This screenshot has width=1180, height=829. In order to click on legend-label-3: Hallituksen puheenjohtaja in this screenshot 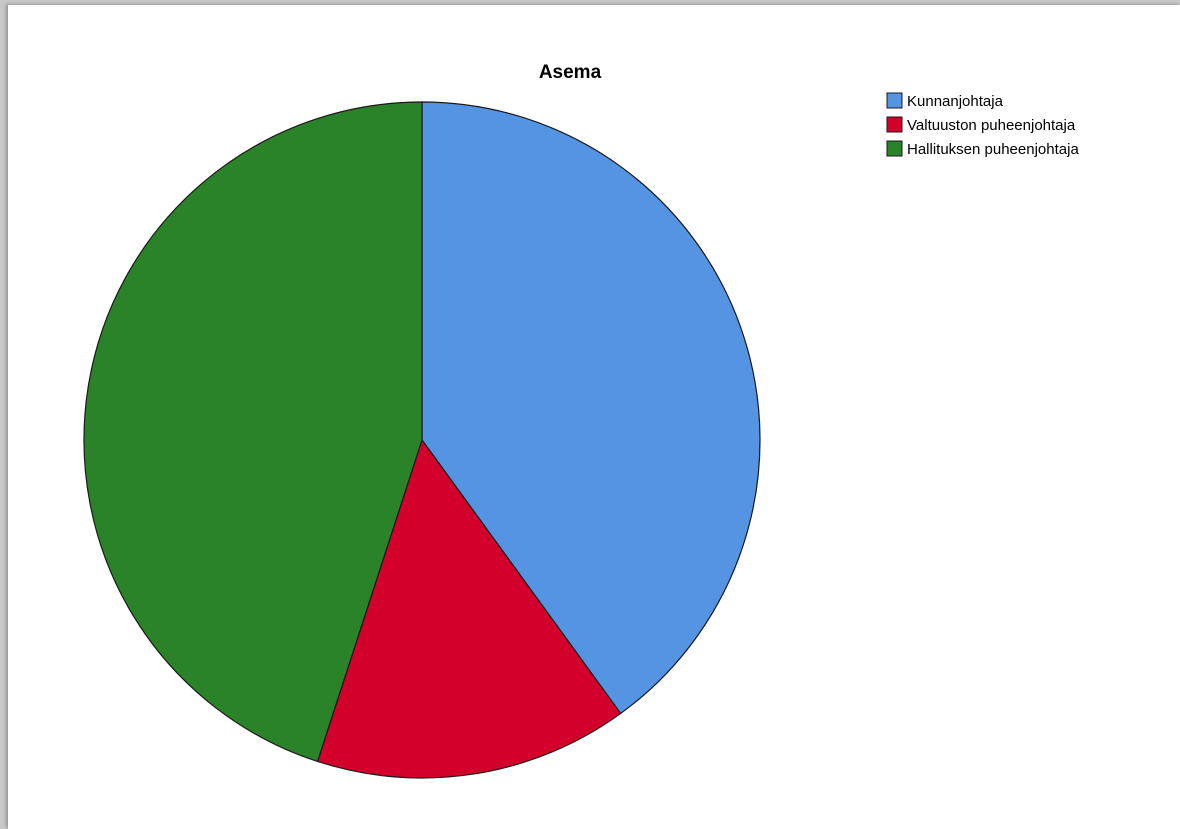, I will do `click(993, 149)`.